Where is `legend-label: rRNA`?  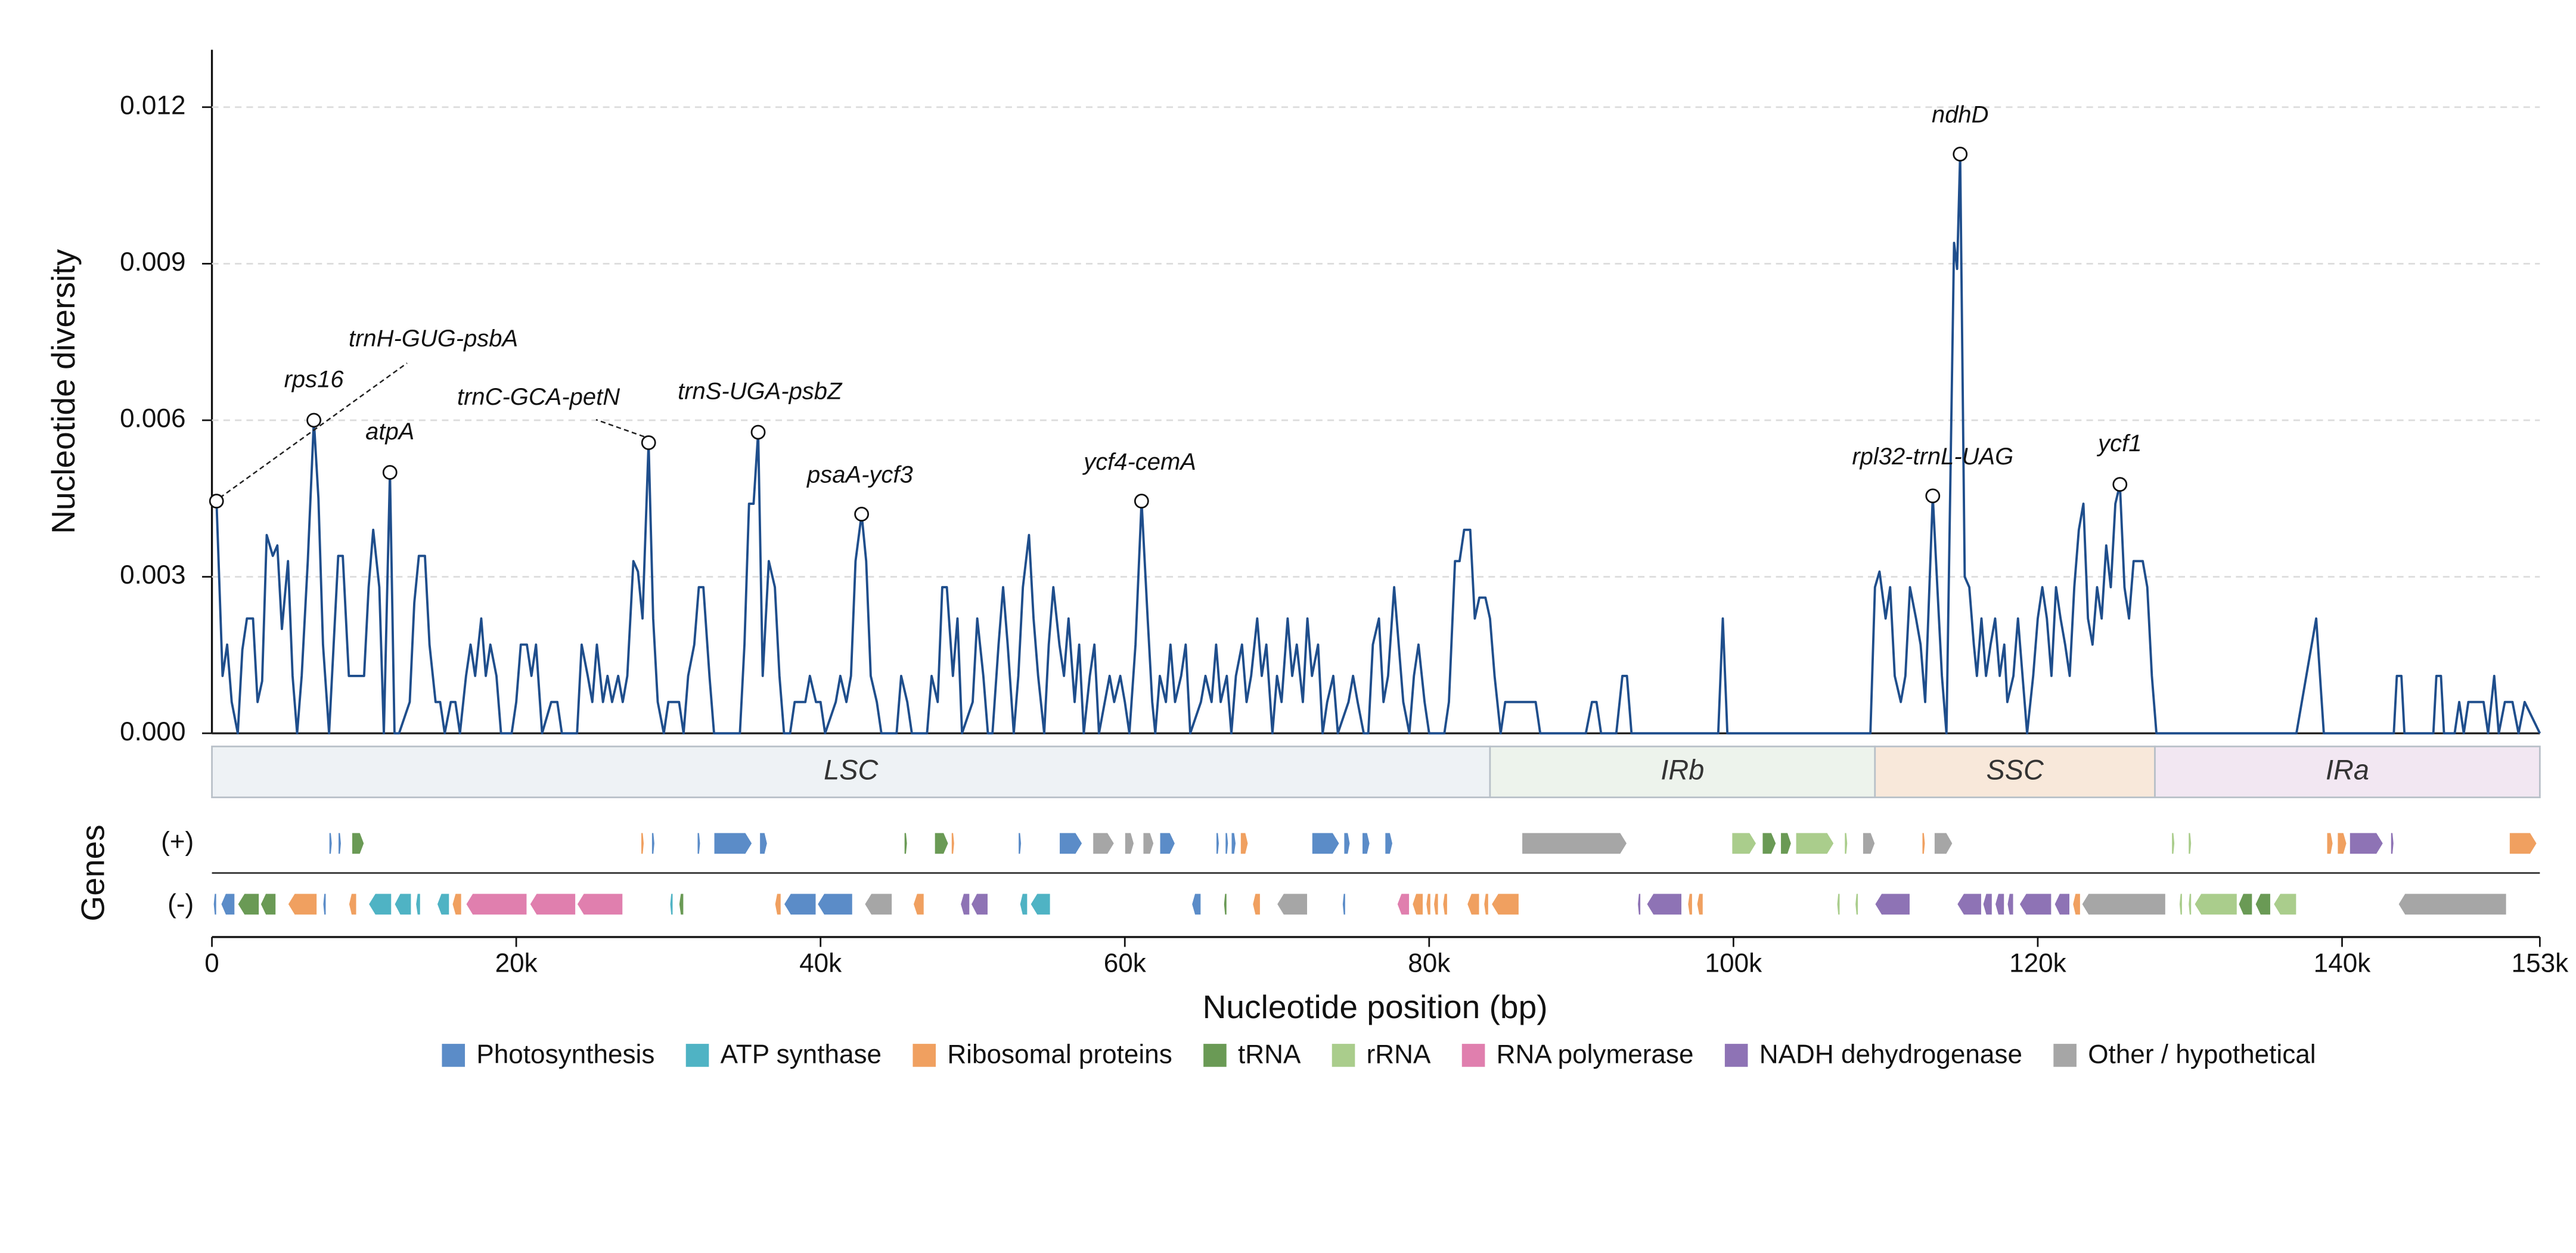
legend-label: rRNA is located at coordinates (1399, 1054).